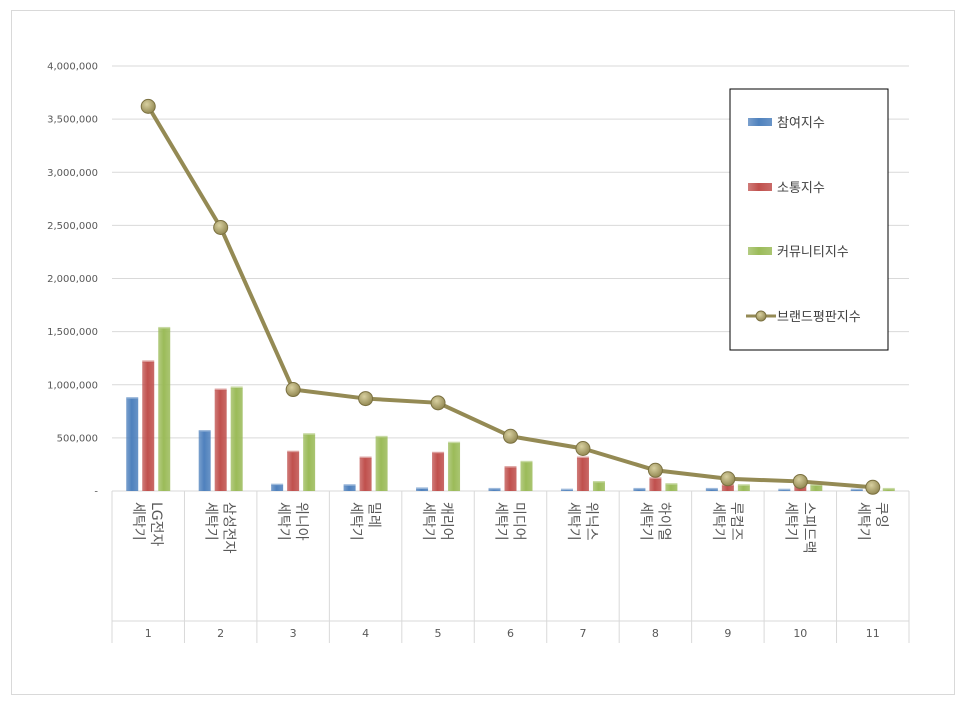  What do you see at coordinates (519, 521) in the screenshot?
I see `category-label-line: 미디어` at bounding box center [519, 521].